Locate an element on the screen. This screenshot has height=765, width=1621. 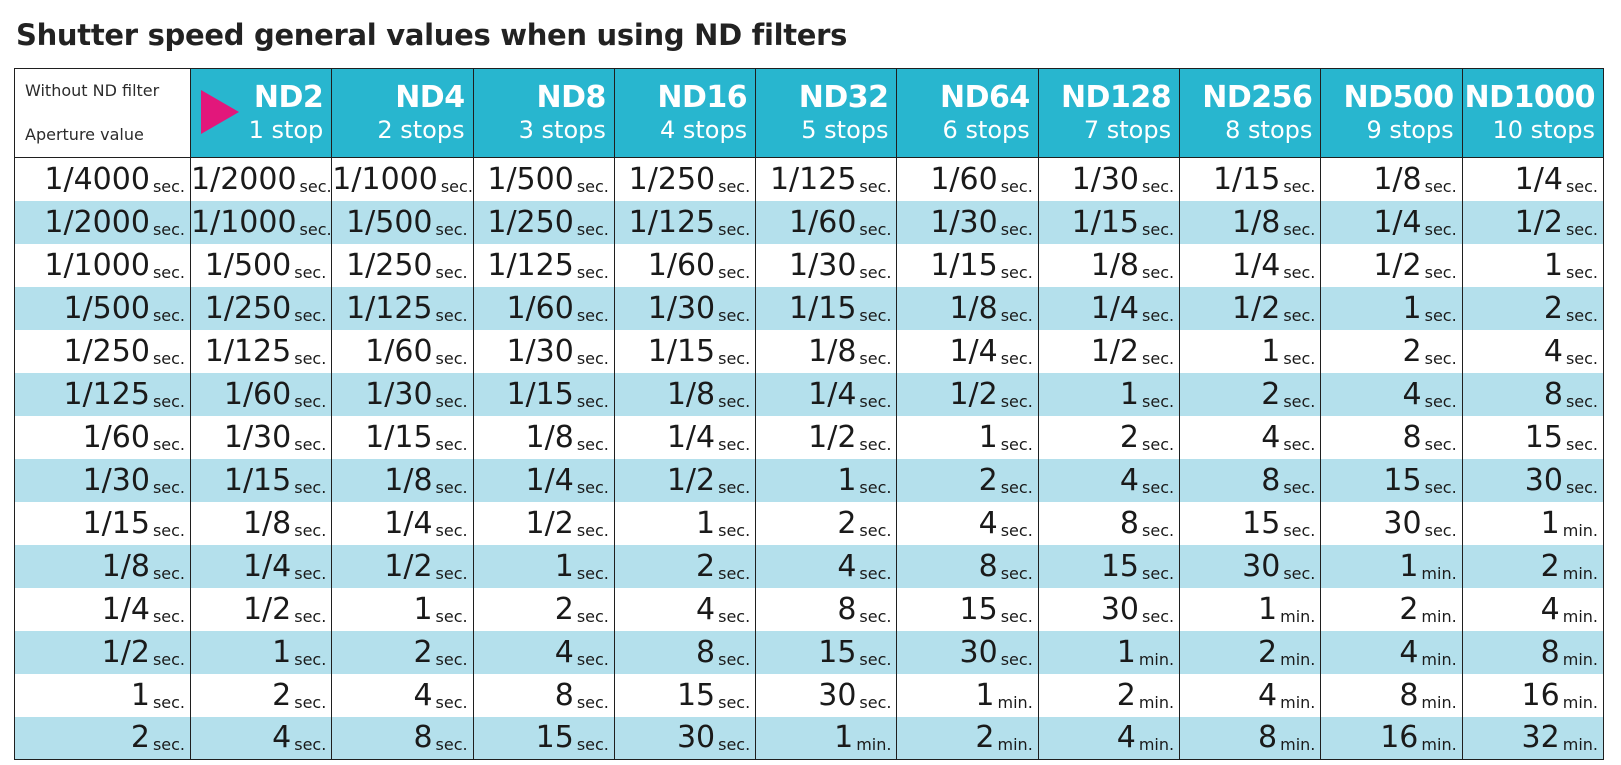
filter-stops: 6 stops is located at coordinates (986, 130).